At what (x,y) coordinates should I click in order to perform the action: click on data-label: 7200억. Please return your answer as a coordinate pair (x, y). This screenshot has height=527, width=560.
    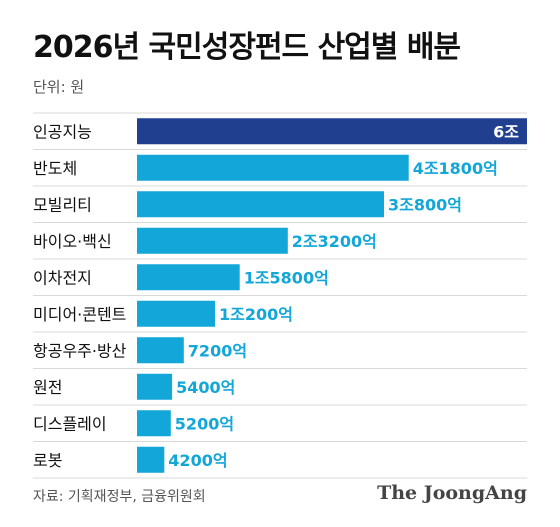
    Looking at the image, I should click on (217, 350).